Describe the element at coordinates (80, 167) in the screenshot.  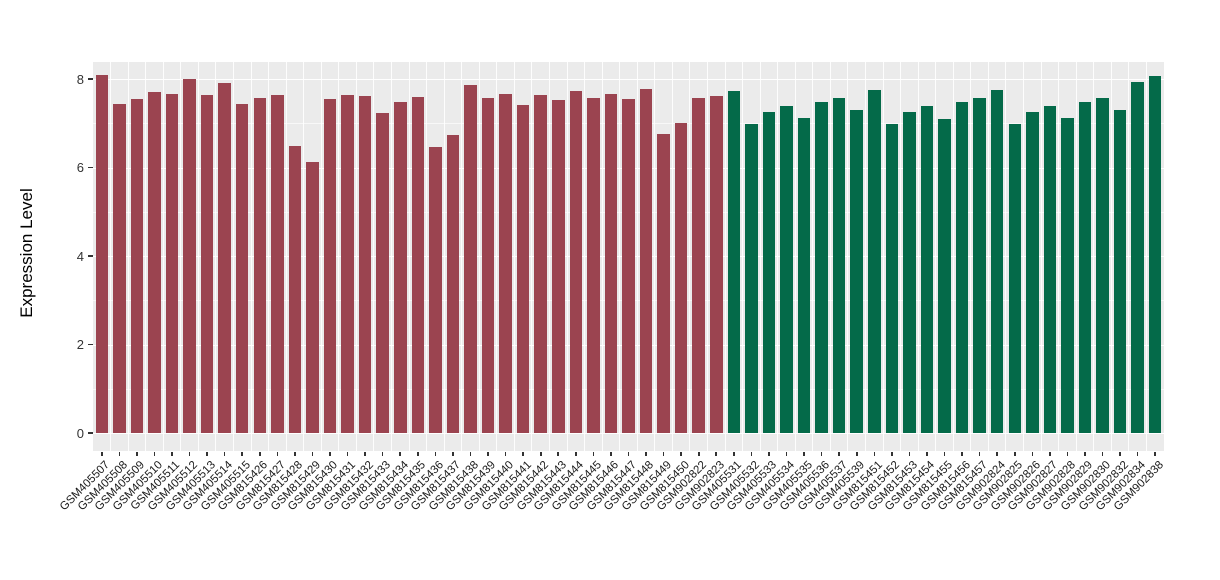
I see `y-tick-label: 6` at that location.